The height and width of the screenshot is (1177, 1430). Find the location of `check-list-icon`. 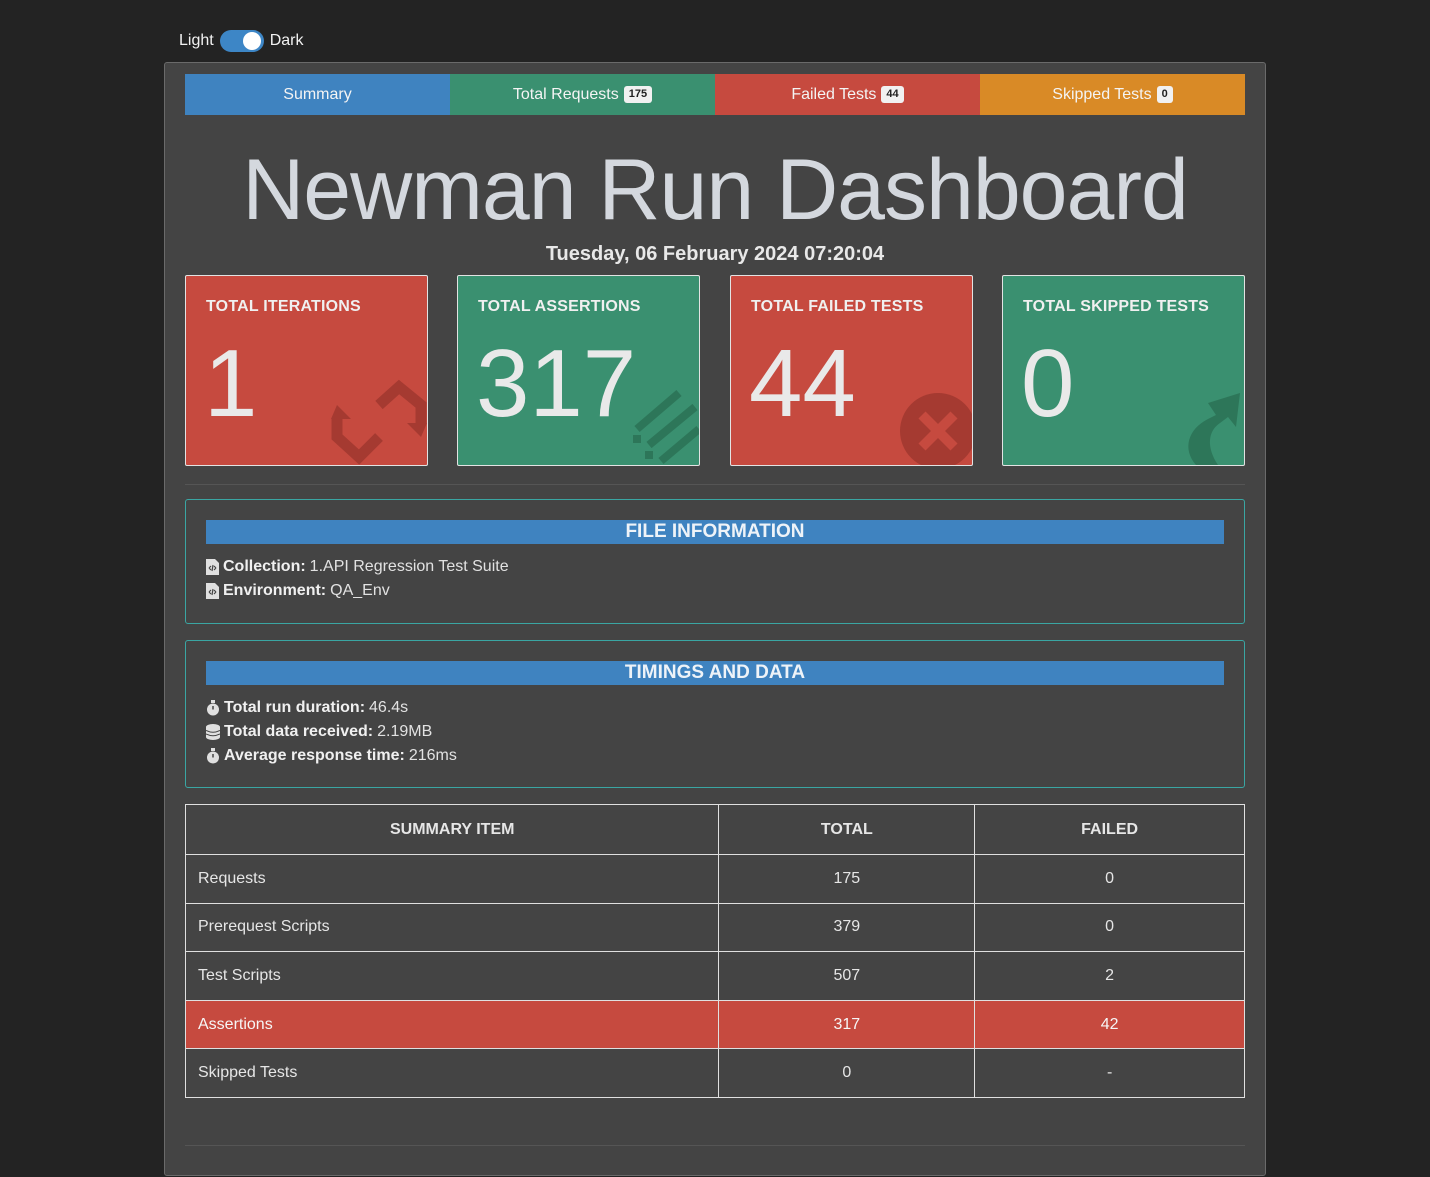

check-list-icon is located at coordinates (666, 427).